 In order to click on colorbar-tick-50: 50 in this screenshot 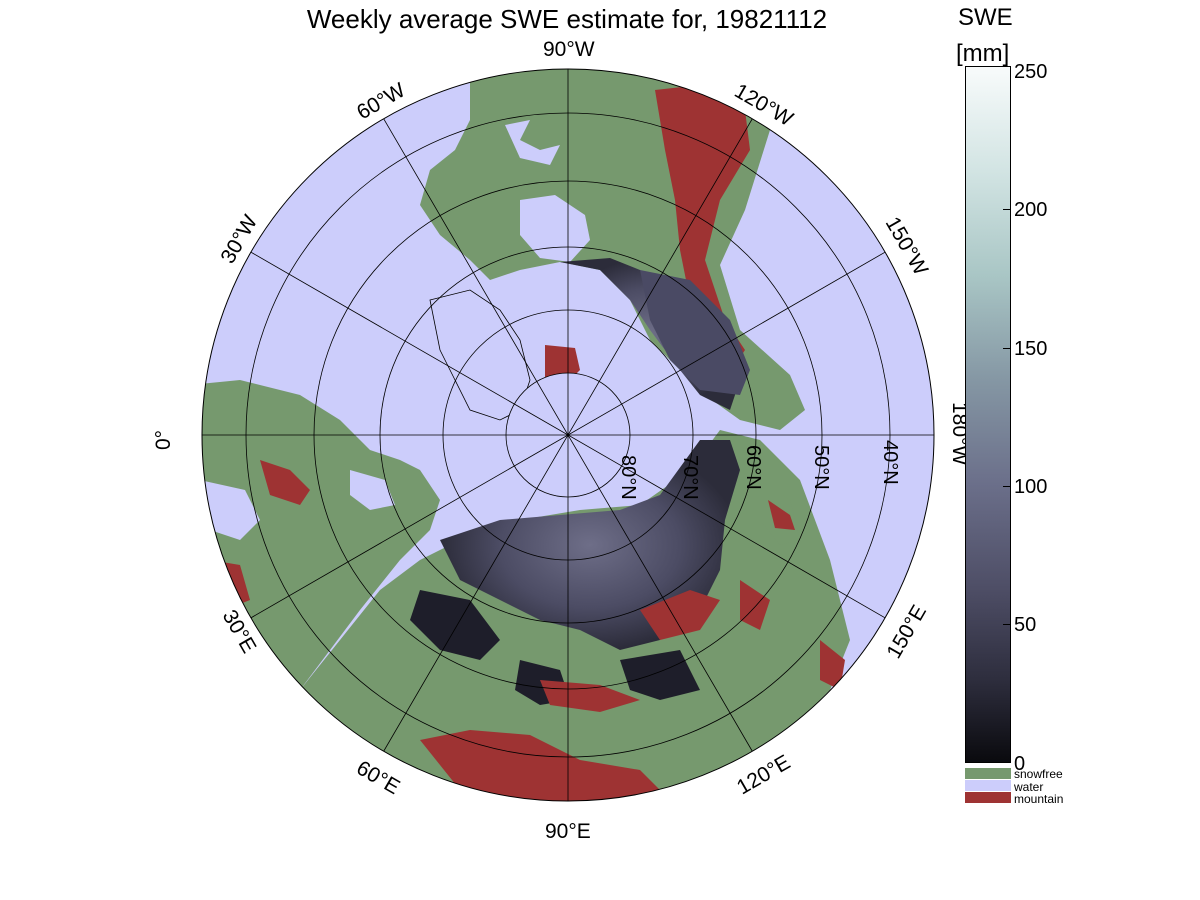, I will do `click(1025, 625)`.